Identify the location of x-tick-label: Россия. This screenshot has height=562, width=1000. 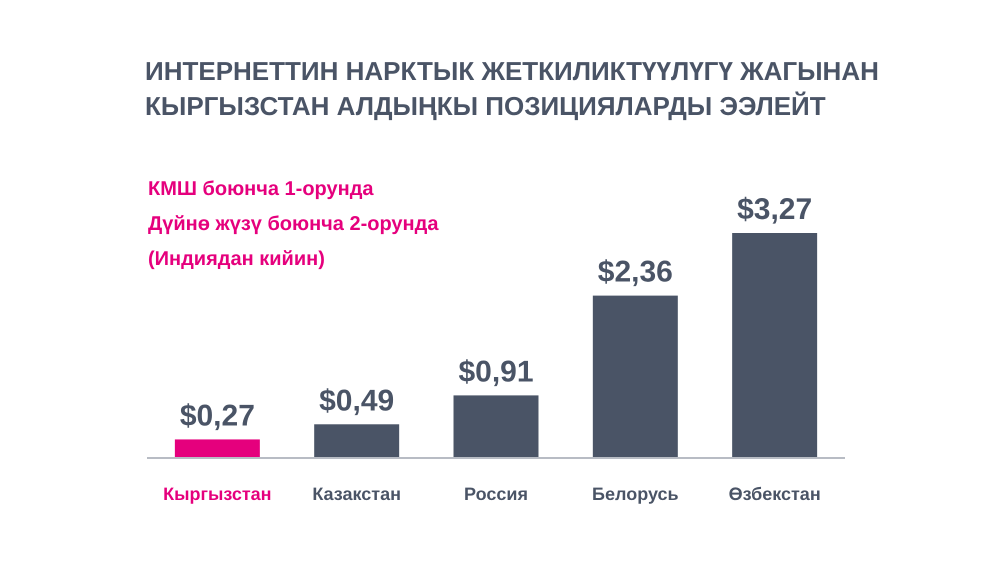
(496, 494).